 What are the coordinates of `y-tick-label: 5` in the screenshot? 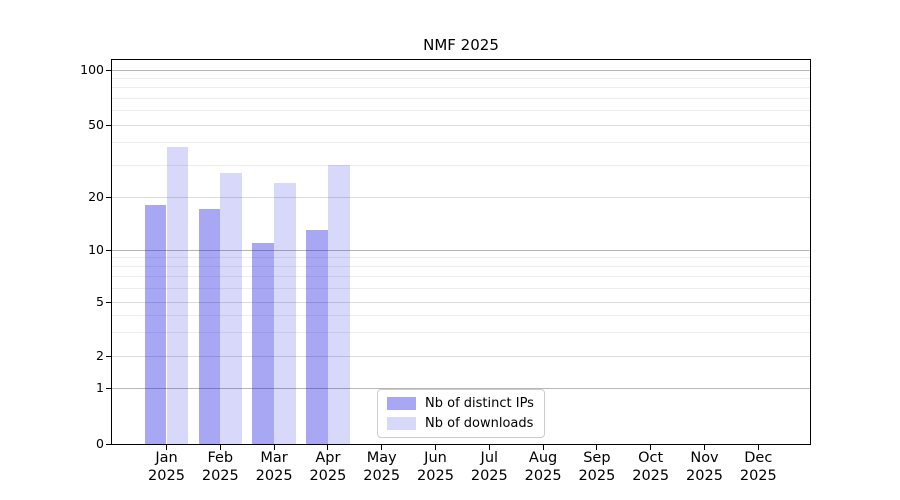 It's located at (100, 301).